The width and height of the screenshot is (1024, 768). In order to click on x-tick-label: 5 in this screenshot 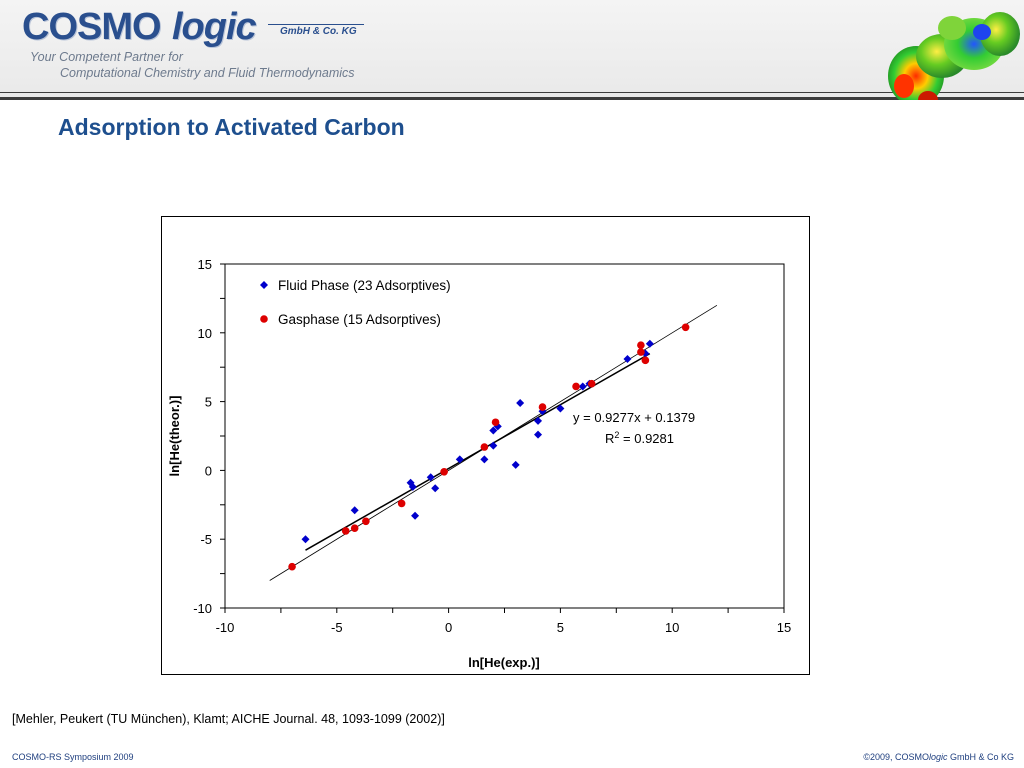, I will do `click(560, 627)`.